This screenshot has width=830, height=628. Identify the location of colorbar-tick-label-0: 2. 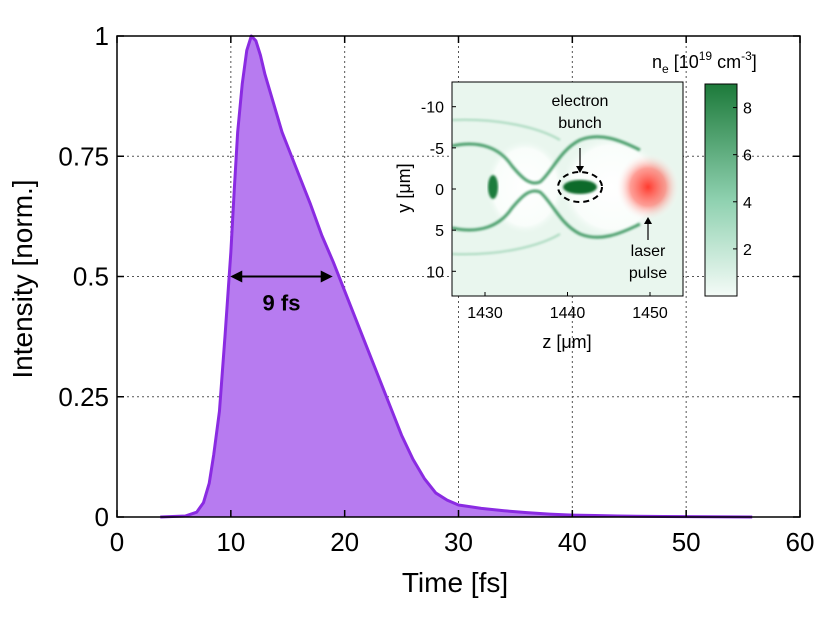
(747, 250).